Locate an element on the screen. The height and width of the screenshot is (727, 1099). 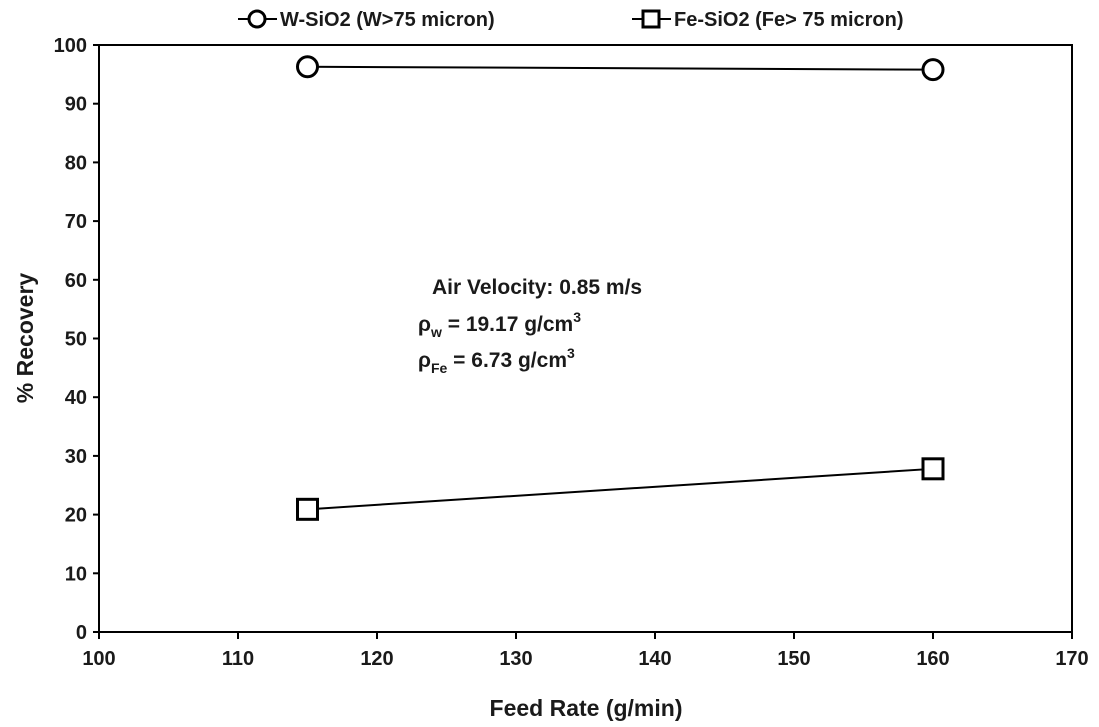
annotation-air-velocity: Air Velocity: 0.85 m/s is located at coordinates (537, 287).